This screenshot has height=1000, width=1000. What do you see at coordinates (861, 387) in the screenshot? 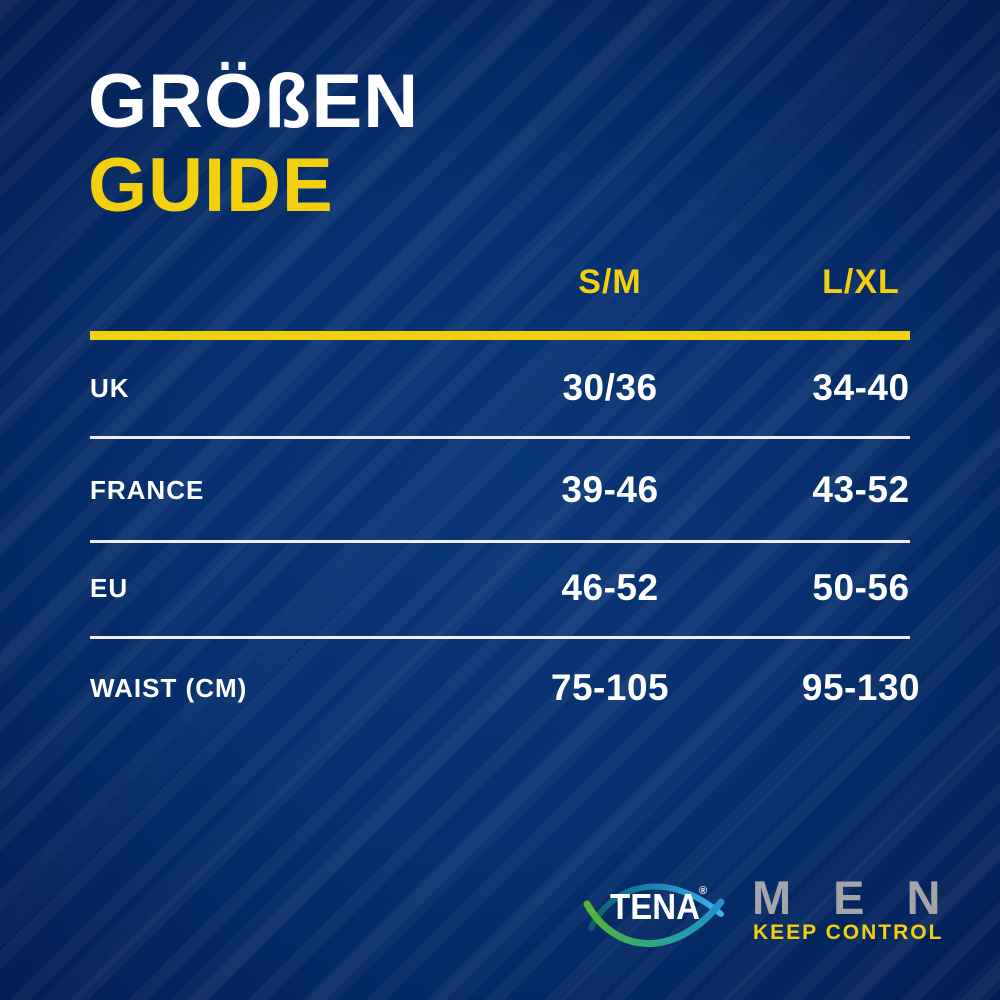
I see `row-value-lxl: 34-40` at bounding box center [861, 387].